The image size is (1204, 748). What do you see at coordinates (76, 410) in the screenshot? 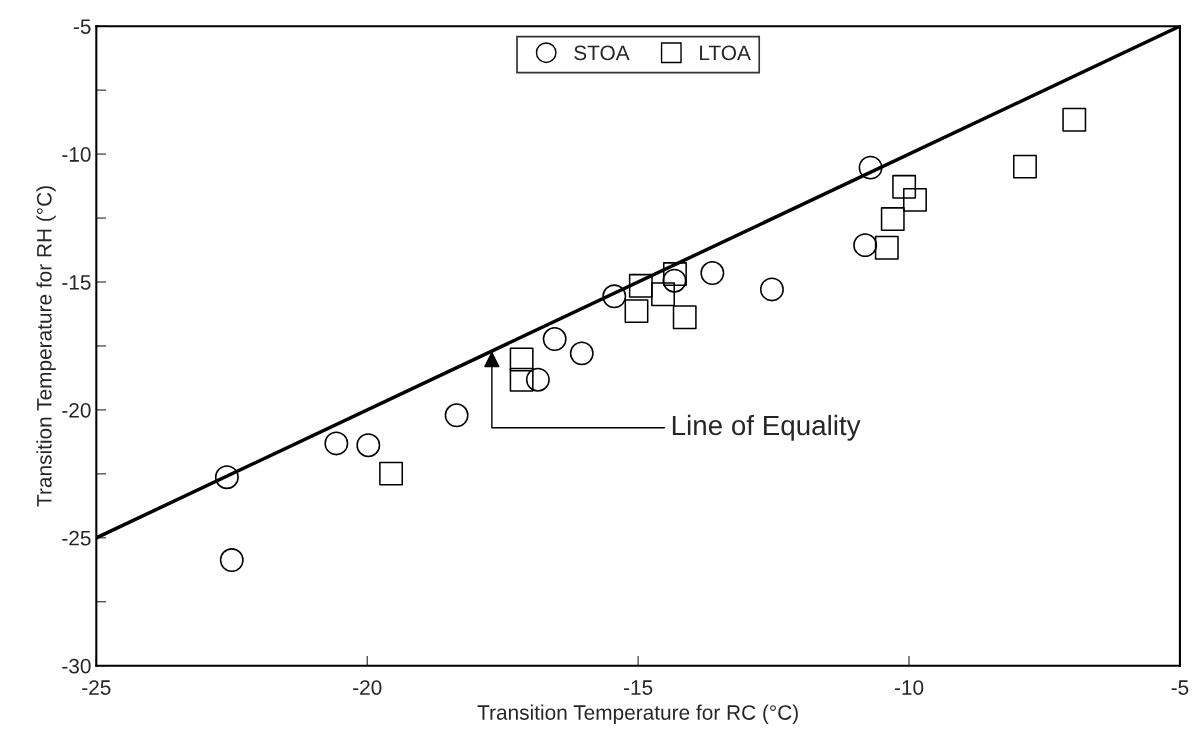
I see `y-tick-label: -20` at bounding box center [76, 410].